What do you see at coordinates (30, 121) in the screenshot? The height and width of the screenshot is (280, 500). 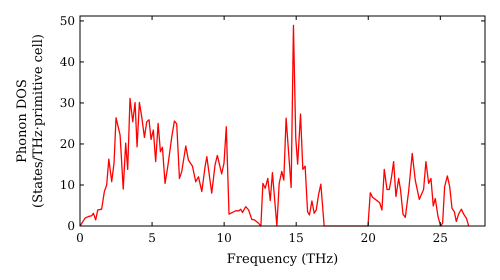 I see `y-axis-title: Phonon DOS (States/THz·primitive cell)` at bounding box center [30, 121].